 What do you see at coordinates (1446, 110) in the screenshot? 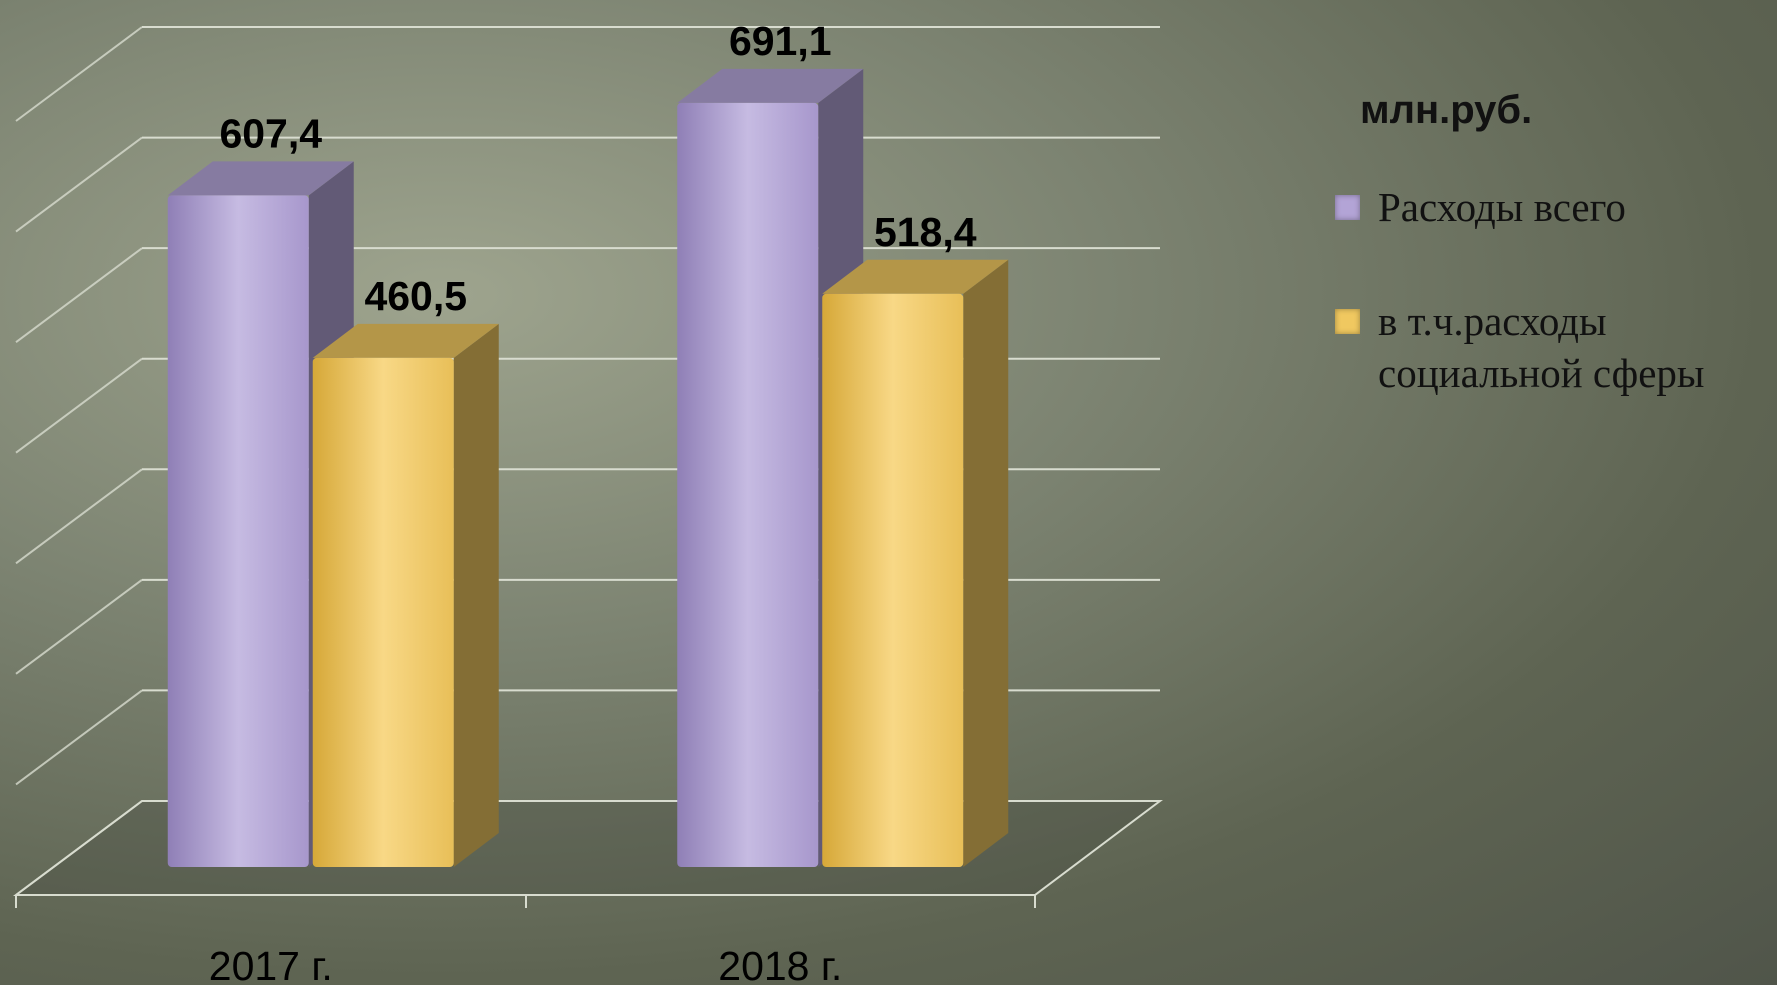
I see `unit-label: млн.руб.` at bounding box center [1446, 110].